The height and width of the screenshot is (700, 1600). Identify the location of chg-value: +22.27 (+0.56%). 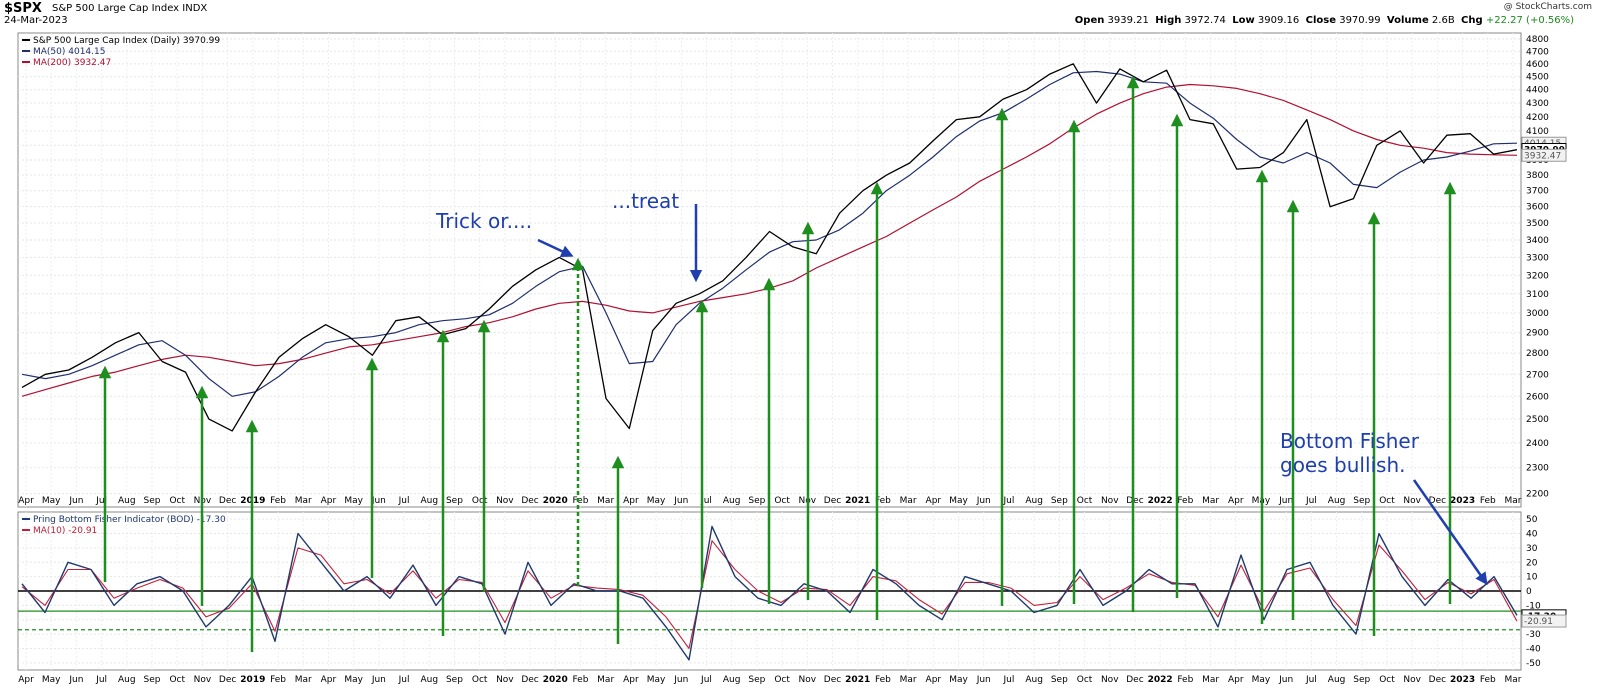
(1529, 20).